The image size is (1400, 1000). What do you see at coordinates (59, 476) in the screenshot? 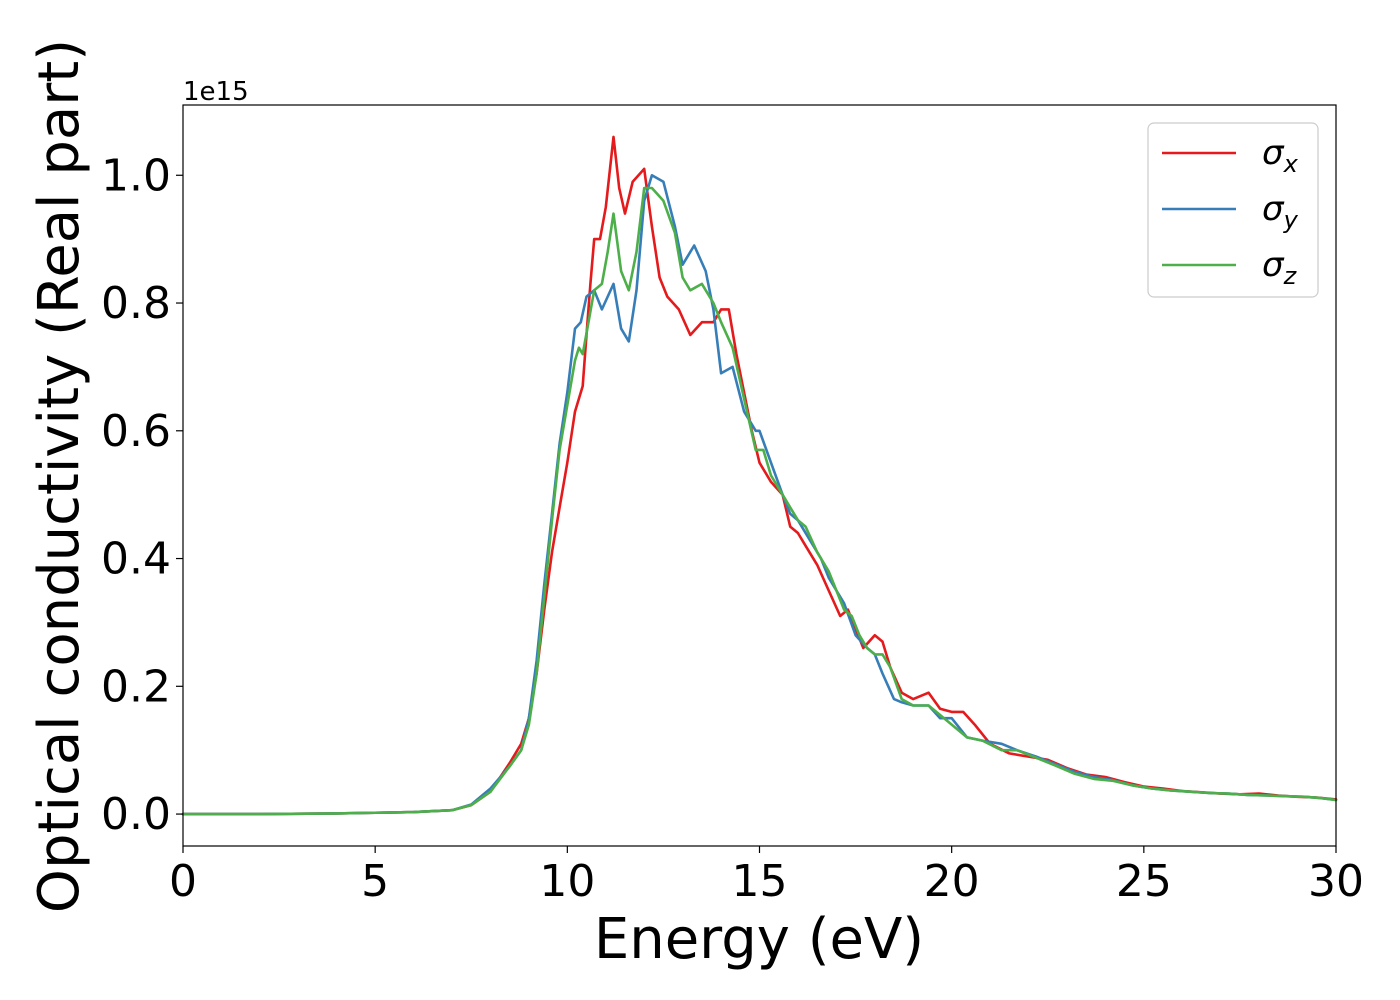
I see `y-axis-title: Optical conductivity (Real part)` at bounding box center [59, 476].